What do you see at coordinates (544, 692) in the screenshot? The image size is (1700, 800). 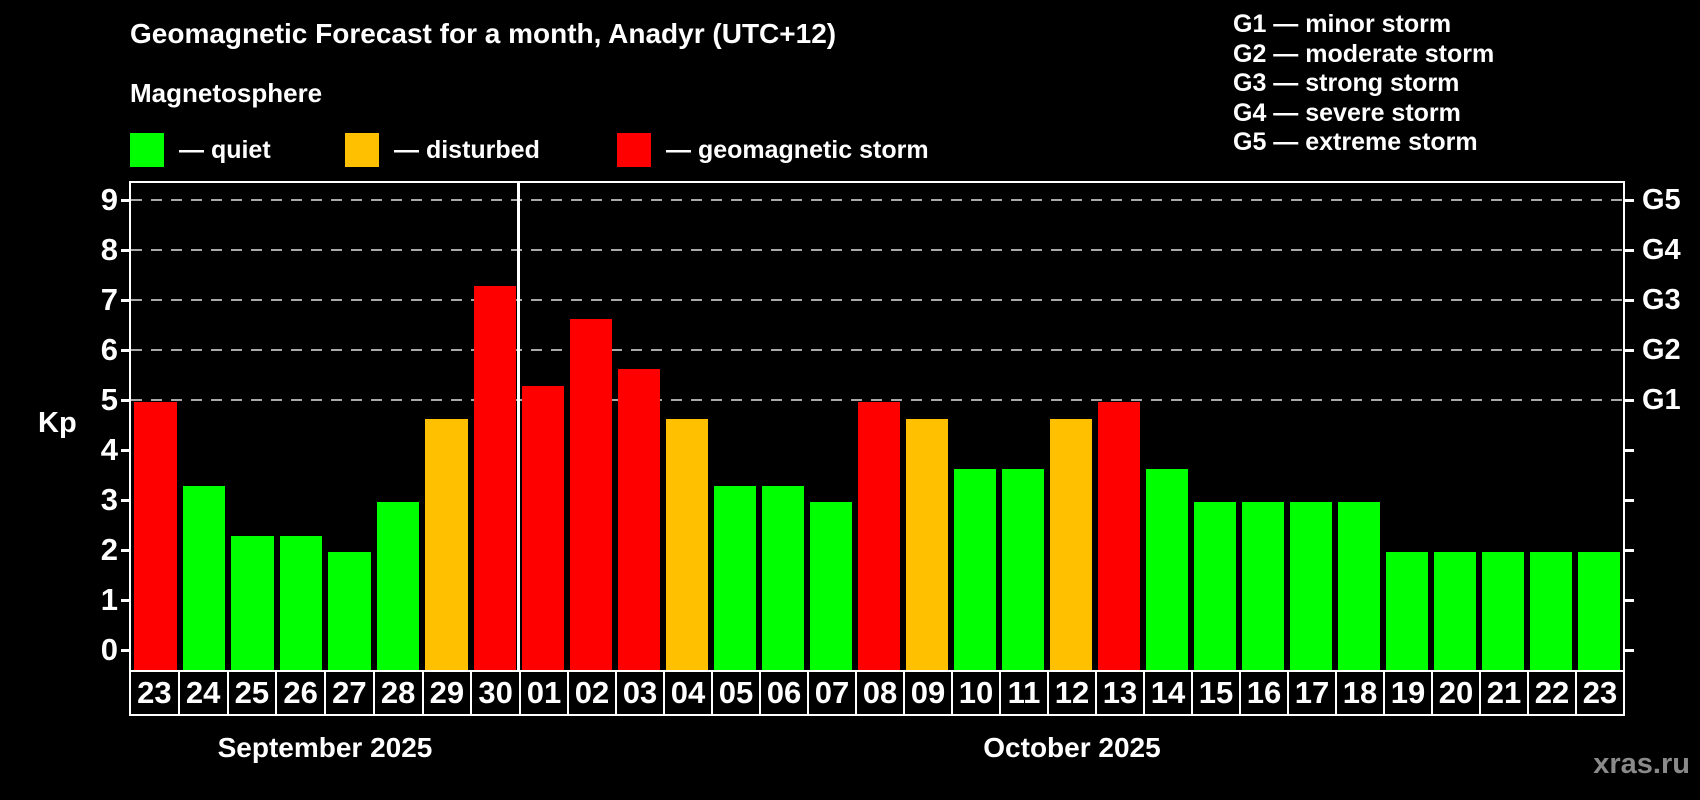 I see `day-label-01: 01` at bounding box center [544, 692].